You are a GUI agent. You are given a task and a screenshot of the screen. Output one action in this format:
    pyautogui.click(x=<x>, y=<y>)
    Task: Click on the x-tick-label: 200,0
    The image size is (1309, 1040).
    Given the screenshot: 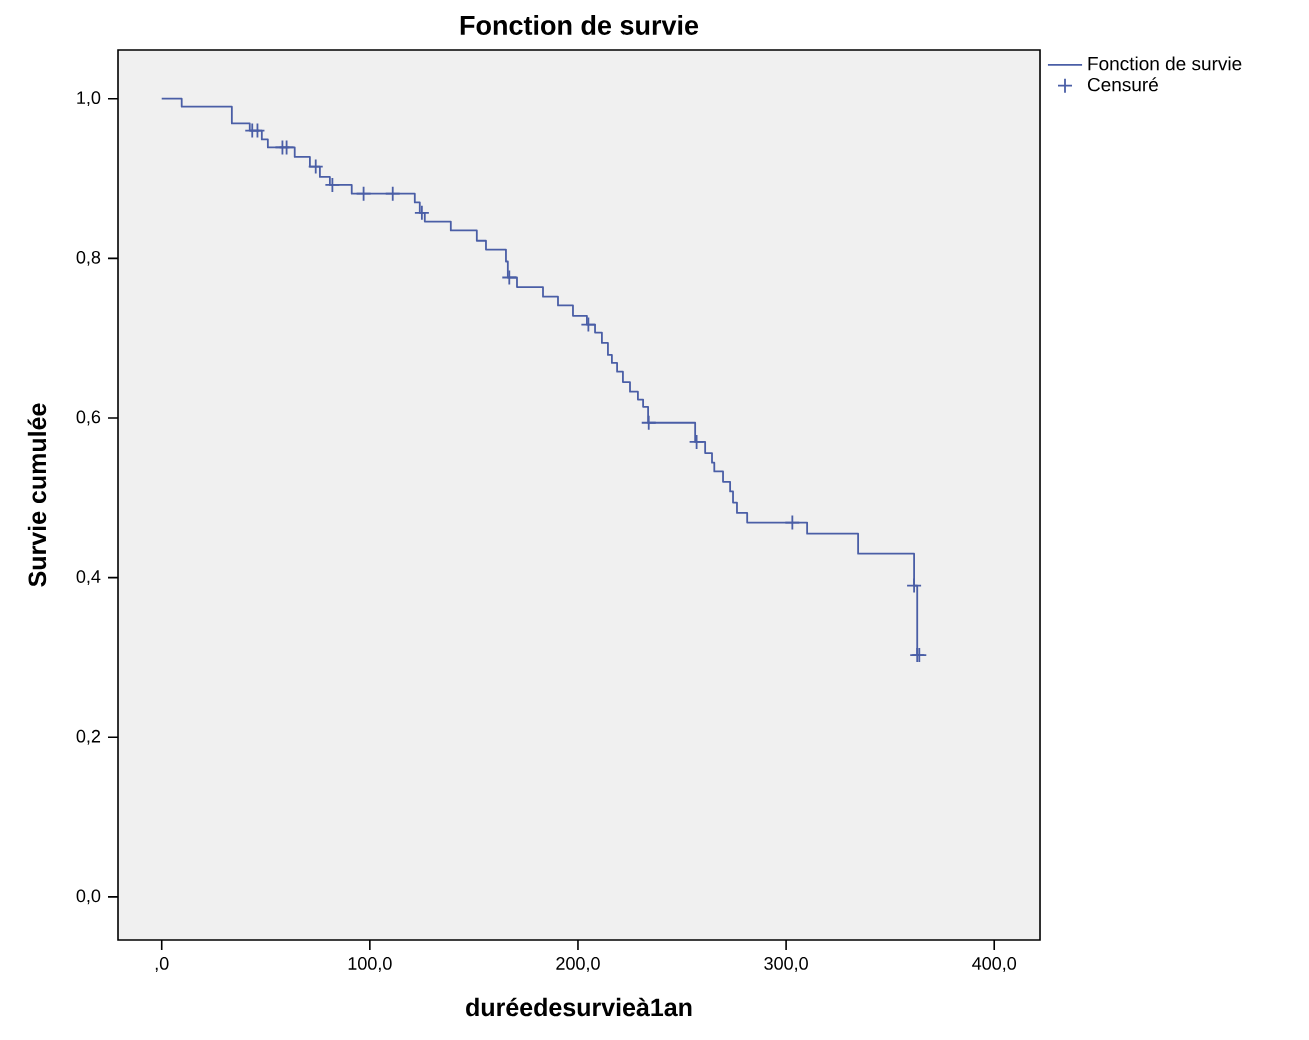 What is the action you would take?
    pyautogui.click(x=578, y=964)
    